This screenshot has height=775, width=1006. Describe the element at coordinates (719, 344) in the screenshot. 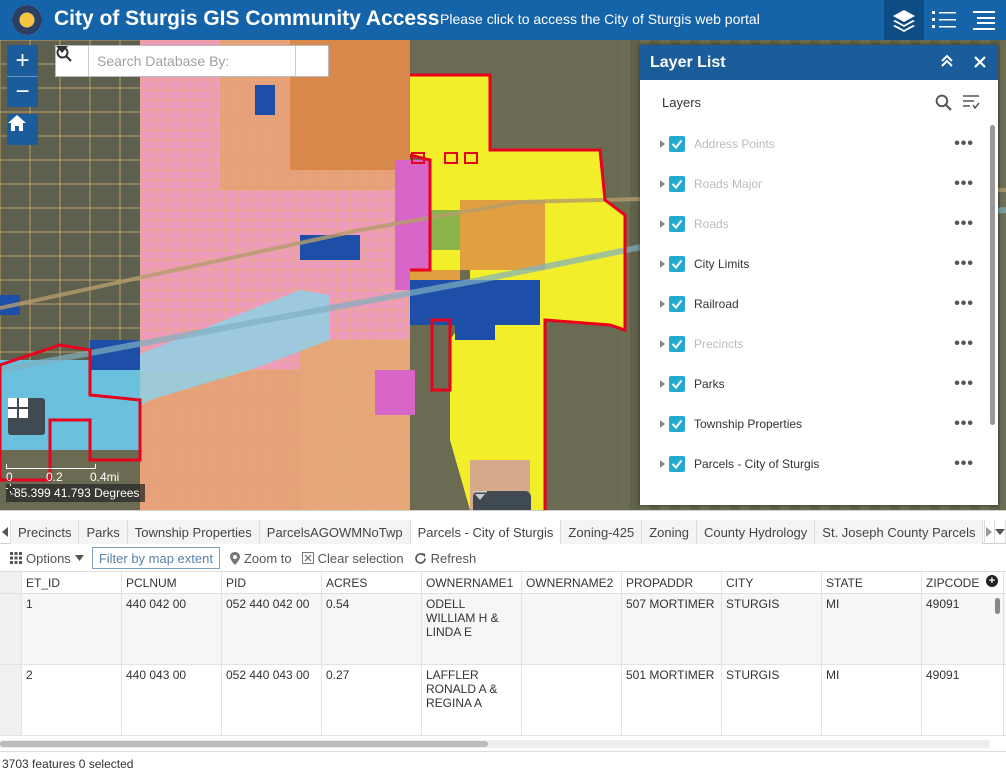

I see `layer-name: Precincts` at that location.